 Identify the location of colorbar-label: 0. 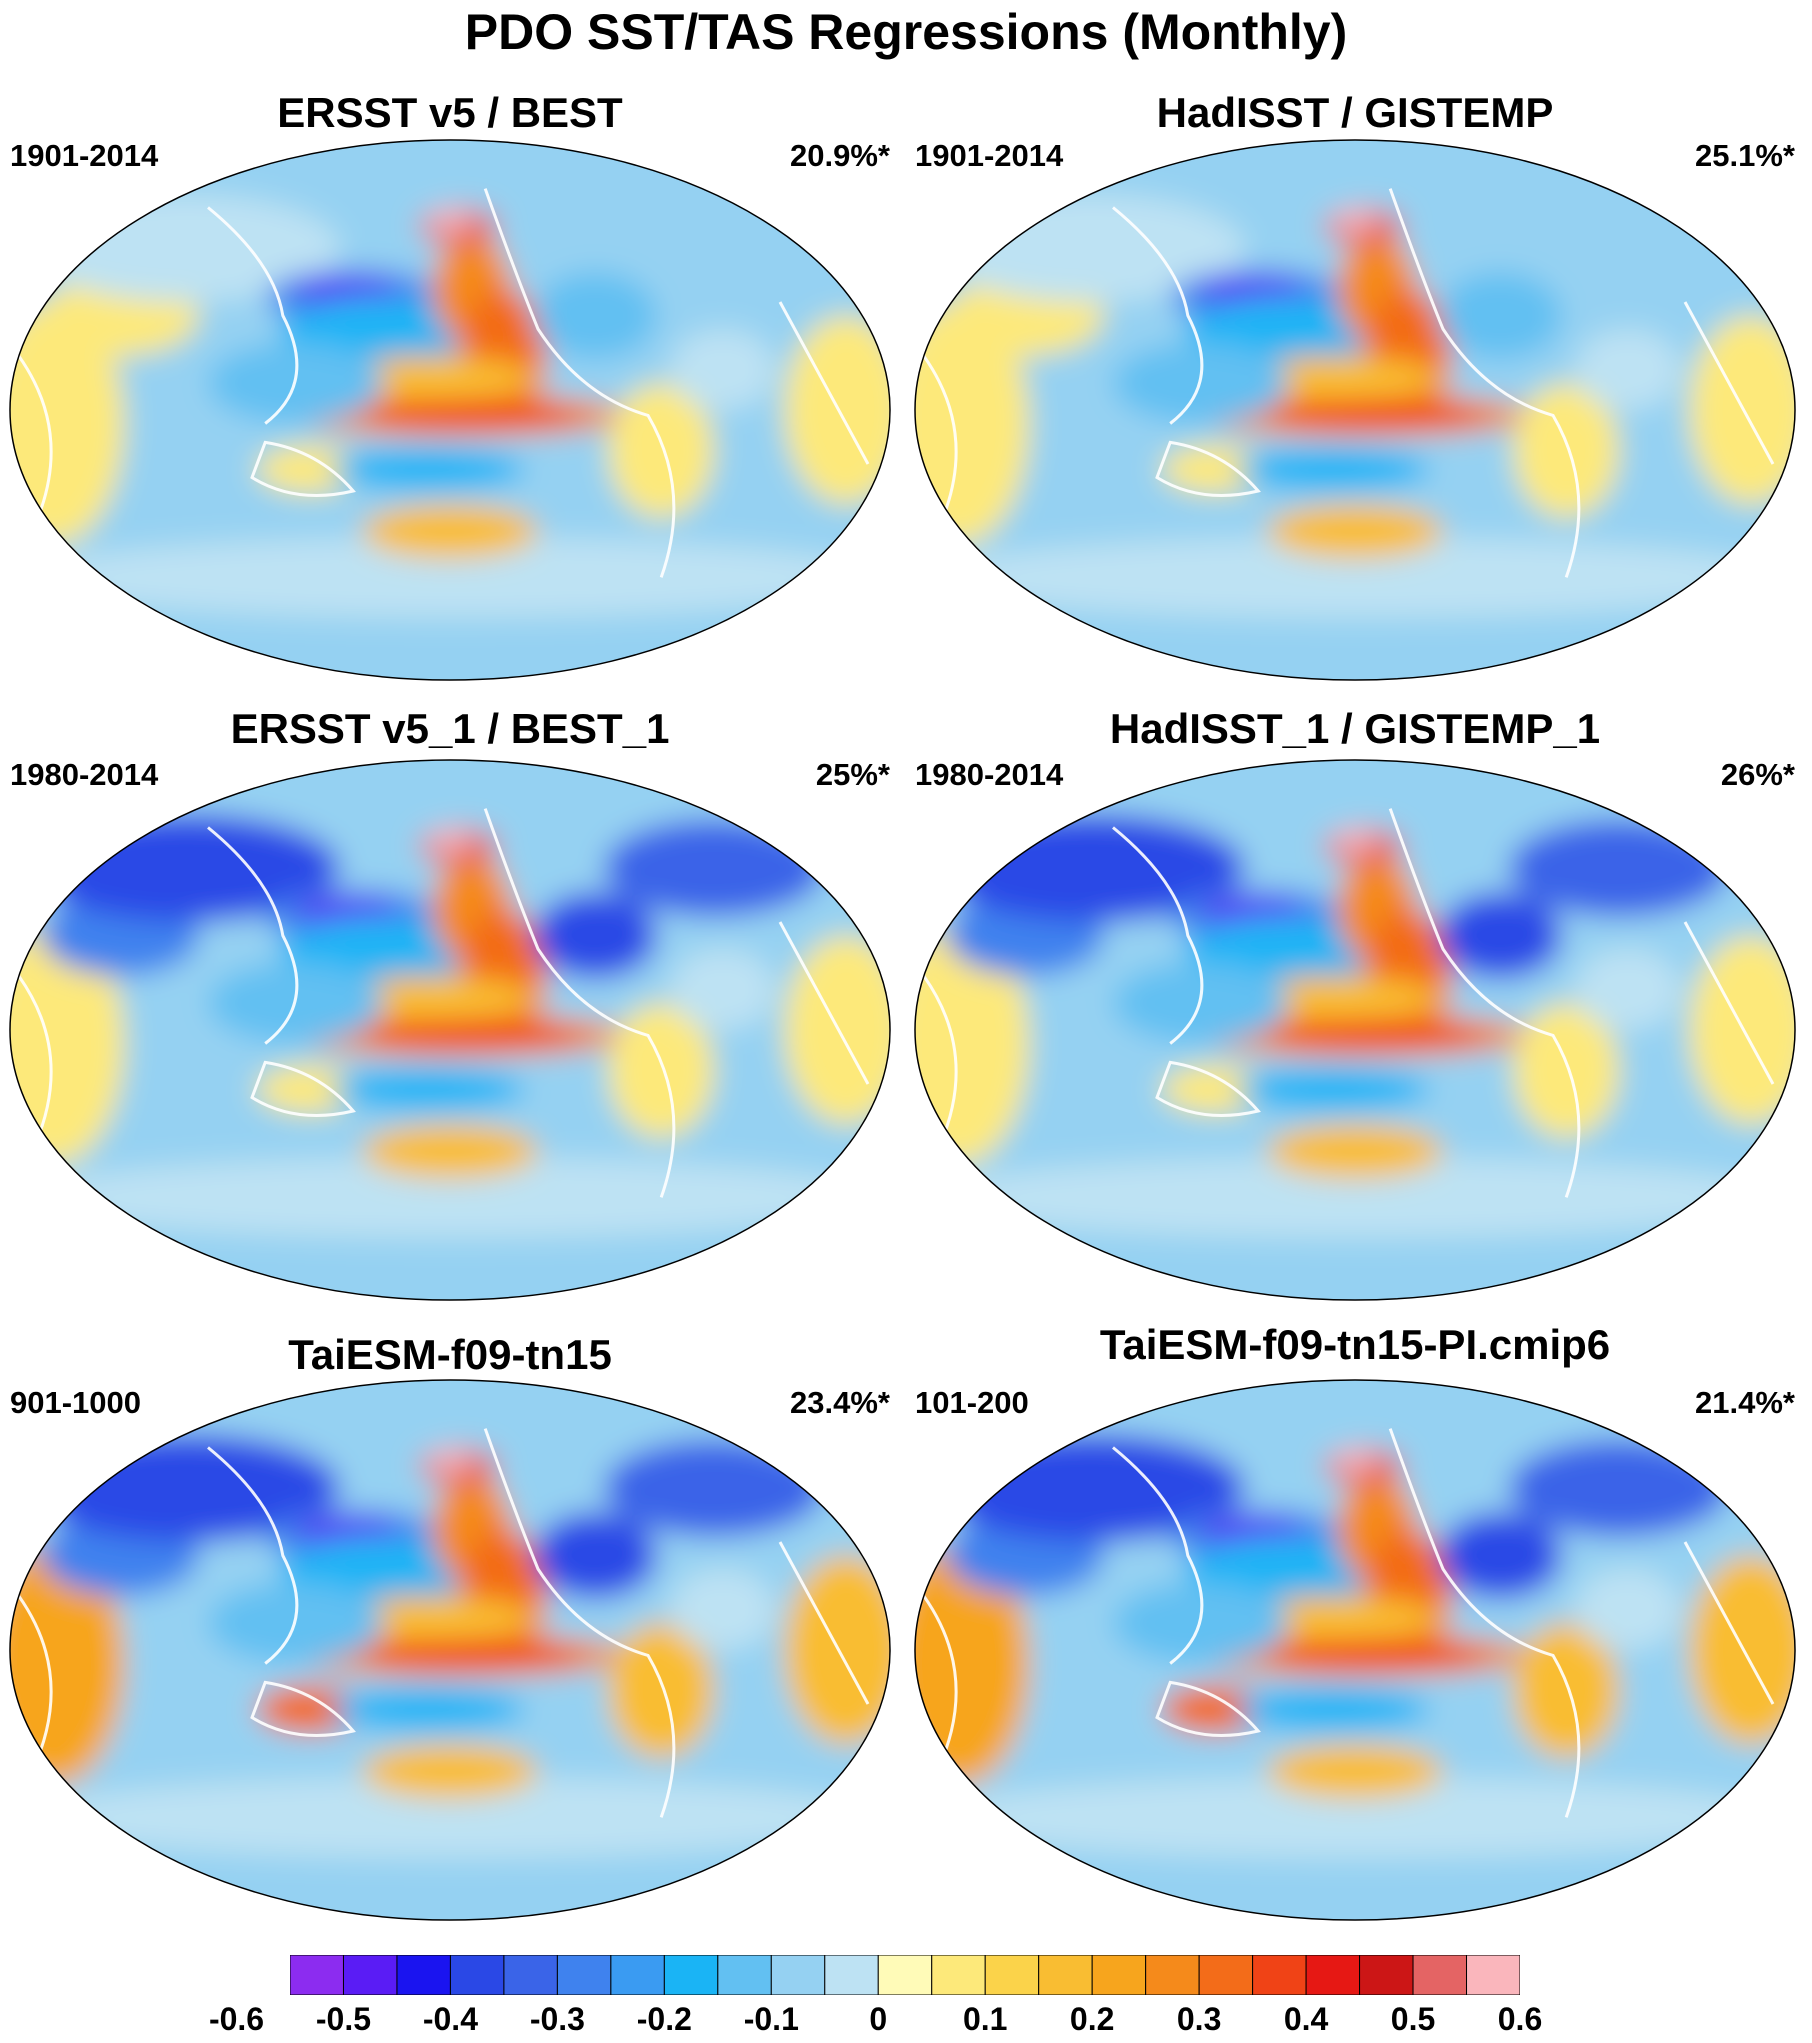
(878, 2019).